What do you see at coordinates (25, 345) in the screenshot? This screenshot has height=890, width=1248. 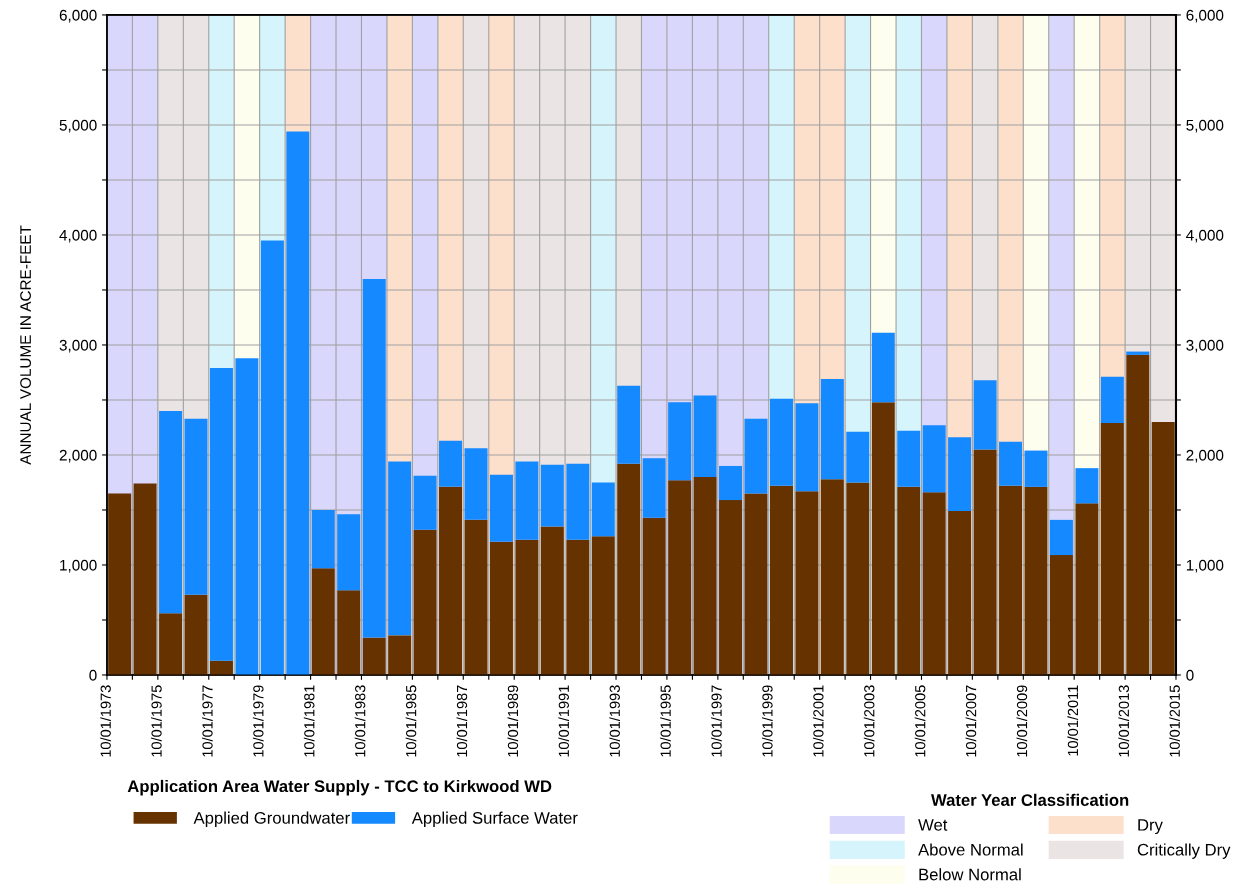 I see `y-axis-title: ANNUAL VOLUME IN ACRE-FEET` at bounding box center [25, 345].